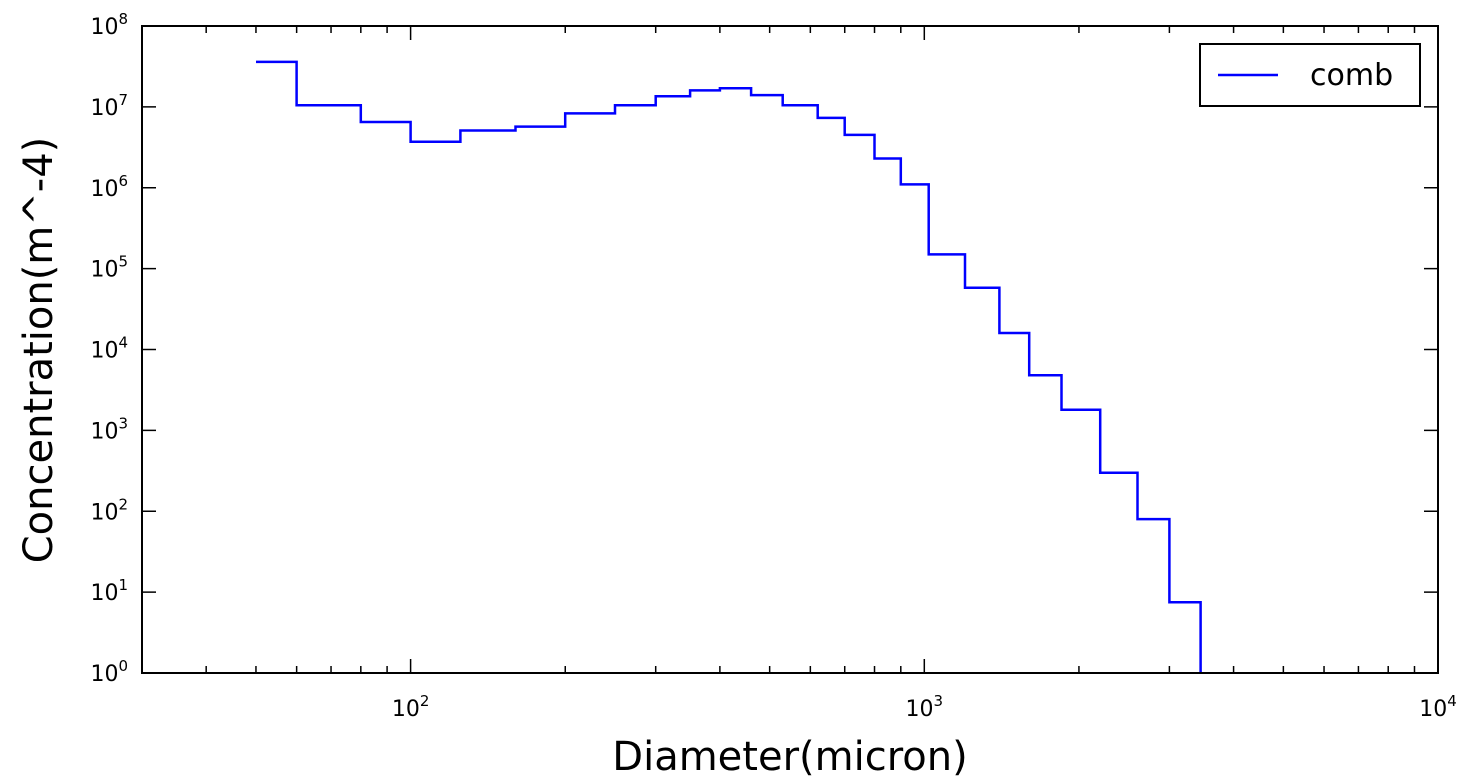 The image size is (1463, 778). What do you see at coordinates (109, 187) in the screenshot?
I see `y-tick-label: 10⁶` at bounding box center [109, 187].